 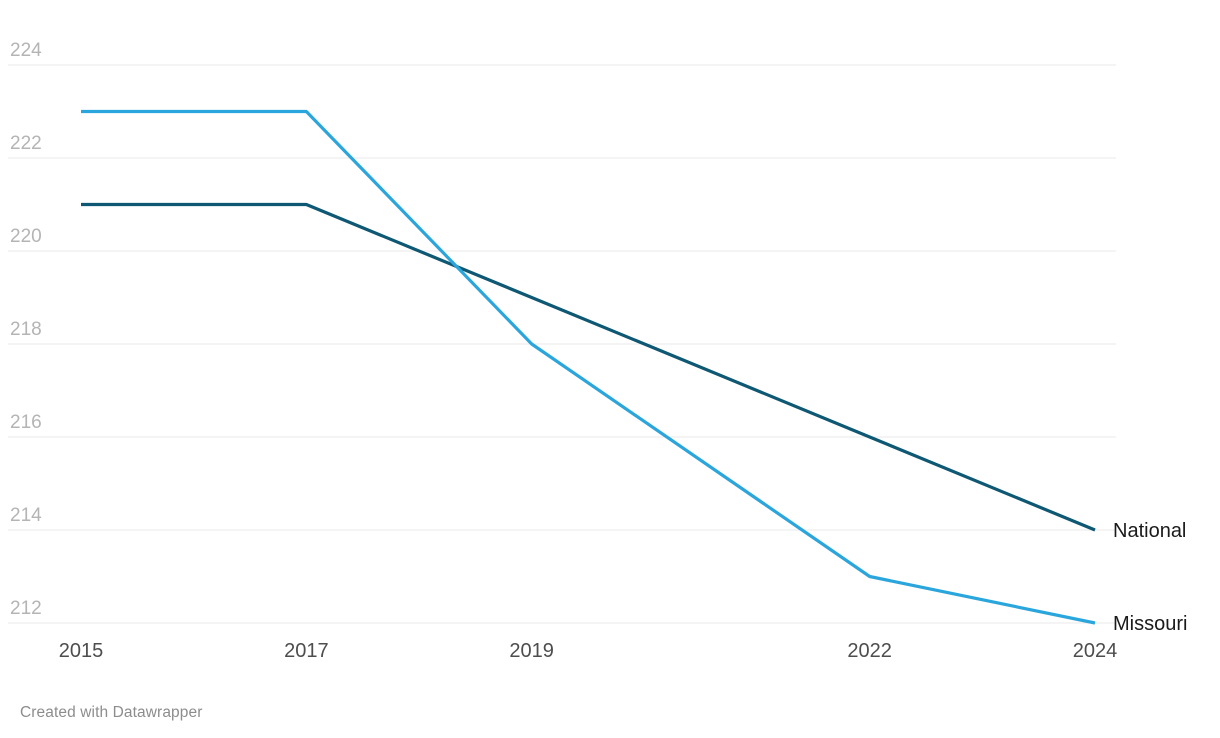 I want to click on y-tick-label-214: 214, so click(x=26, y=515).